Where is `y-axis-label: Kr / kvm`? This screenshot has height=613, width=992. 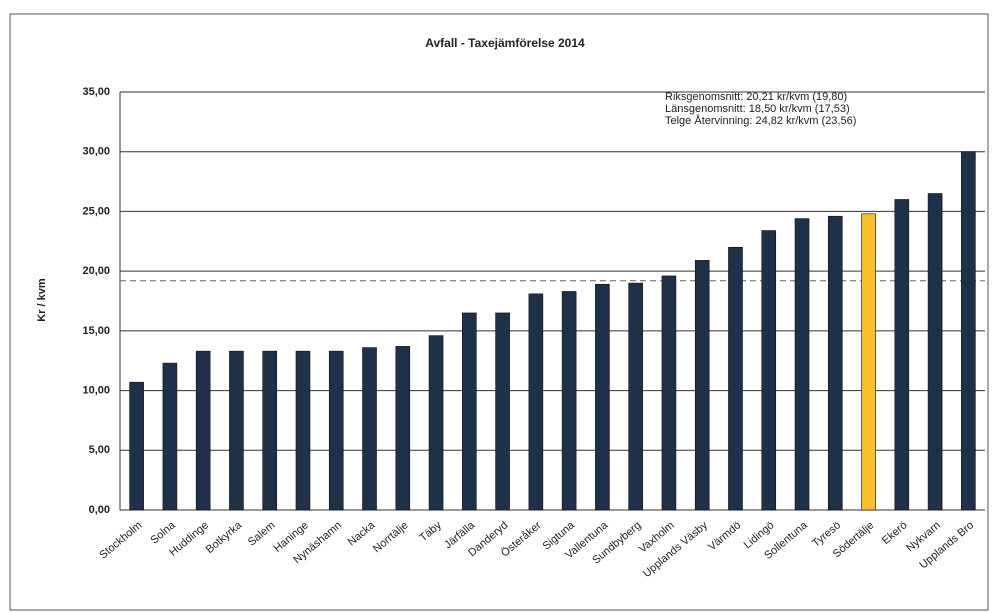 y-axis-label: Kr / kvm is located at coordinates (42, 300).